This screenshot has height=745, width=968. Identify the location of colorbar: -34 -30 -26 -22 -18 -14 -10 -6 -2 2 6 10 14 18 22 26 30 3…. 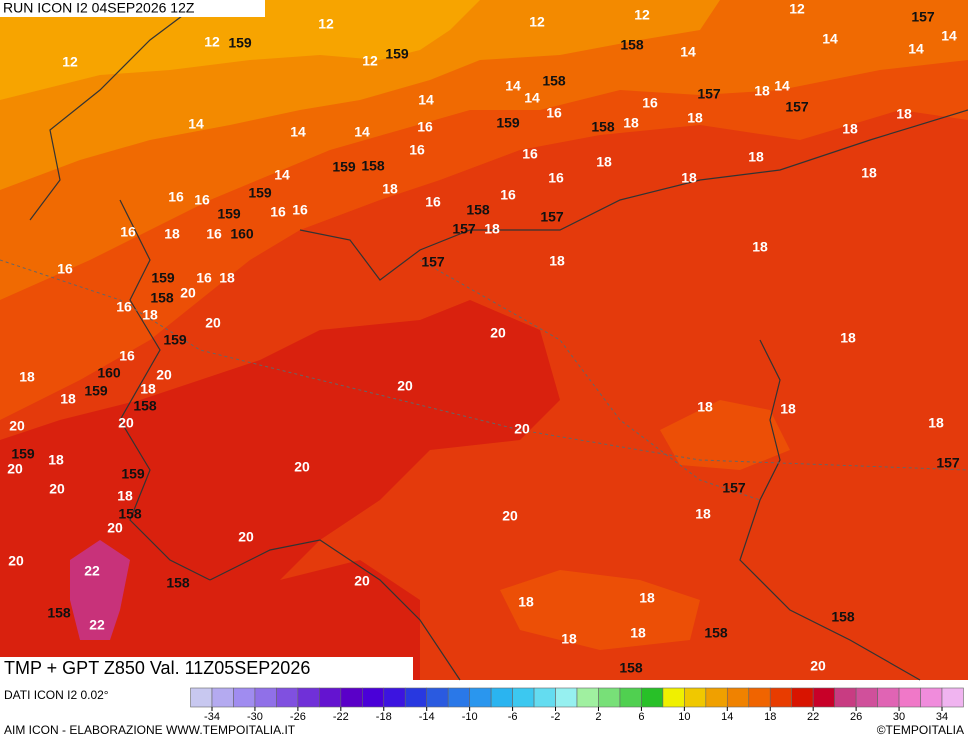
(577, 705).